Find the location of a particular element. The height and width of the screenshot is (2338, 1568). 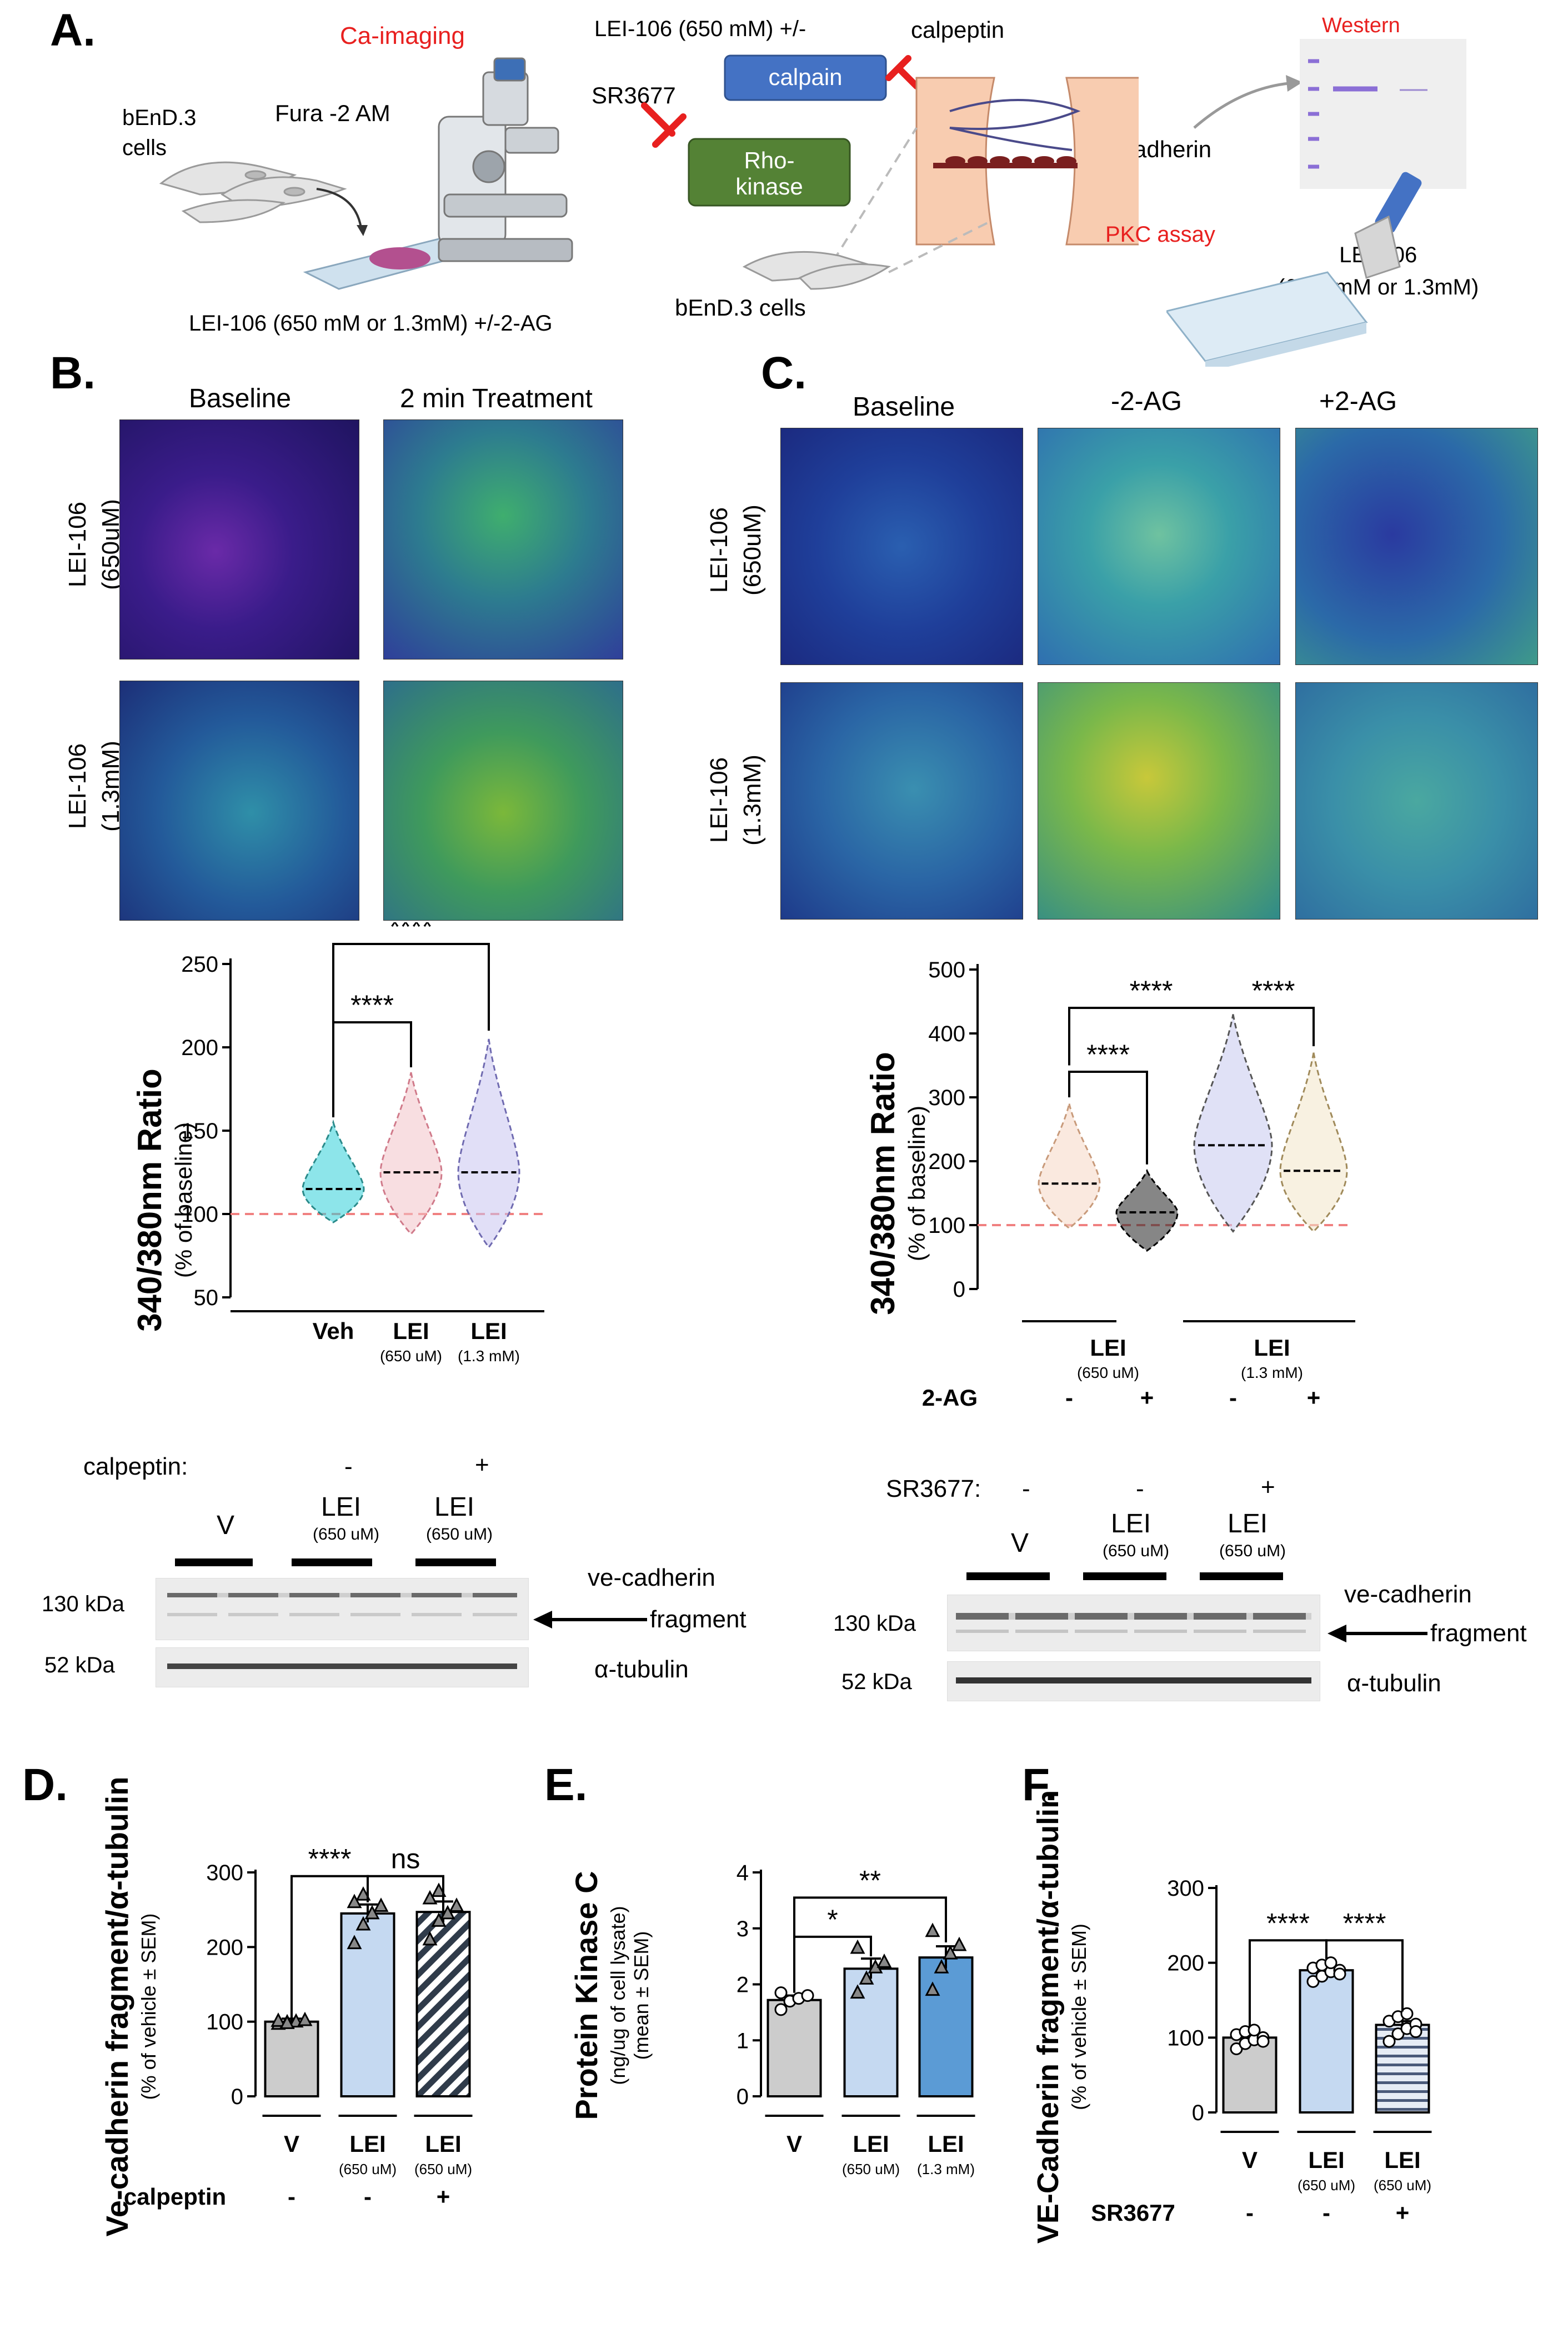

y-tick-label: 300 is located at coordinates (225, 1873).